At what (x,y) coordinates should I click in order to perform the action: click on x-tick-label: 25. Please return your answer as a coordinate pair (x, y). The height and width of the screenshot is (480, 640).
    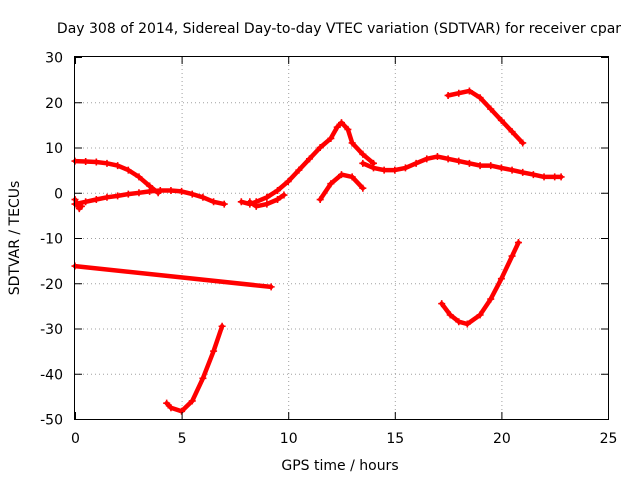
    Looking at the image, I should click on (609, 439).